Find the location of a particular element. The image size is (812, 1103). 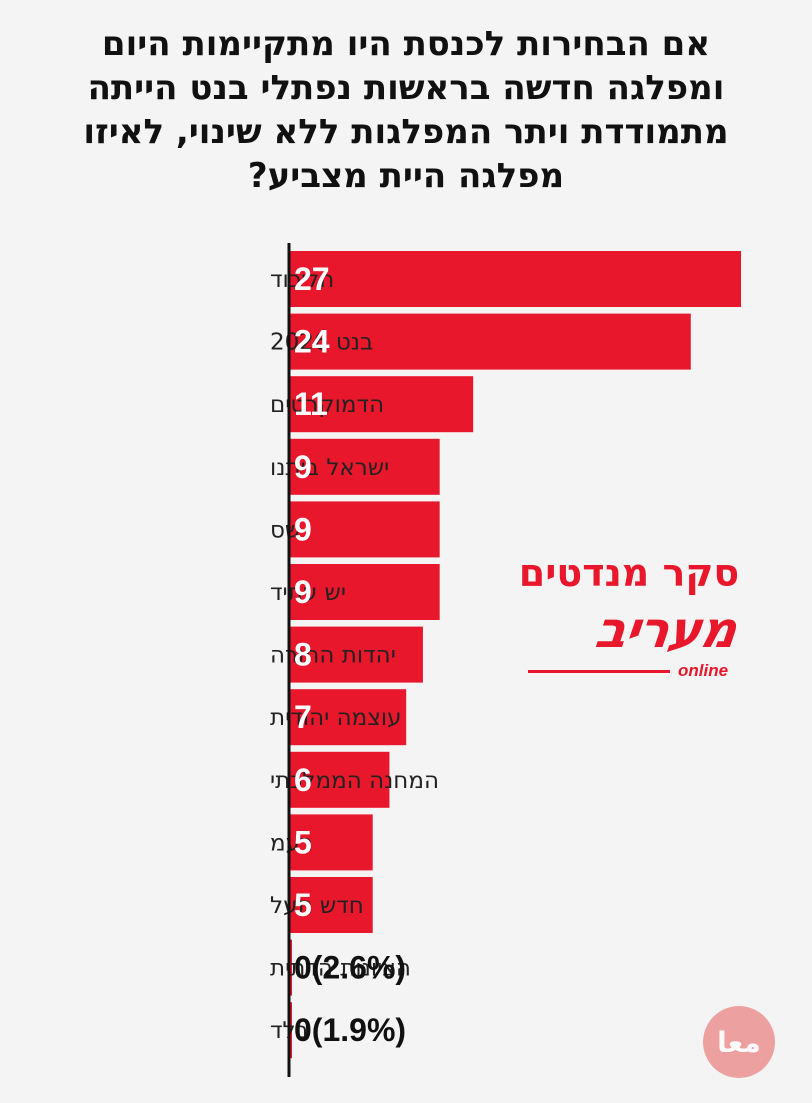

value-label: 0(2.6%) is located at coordinates (350, 968).